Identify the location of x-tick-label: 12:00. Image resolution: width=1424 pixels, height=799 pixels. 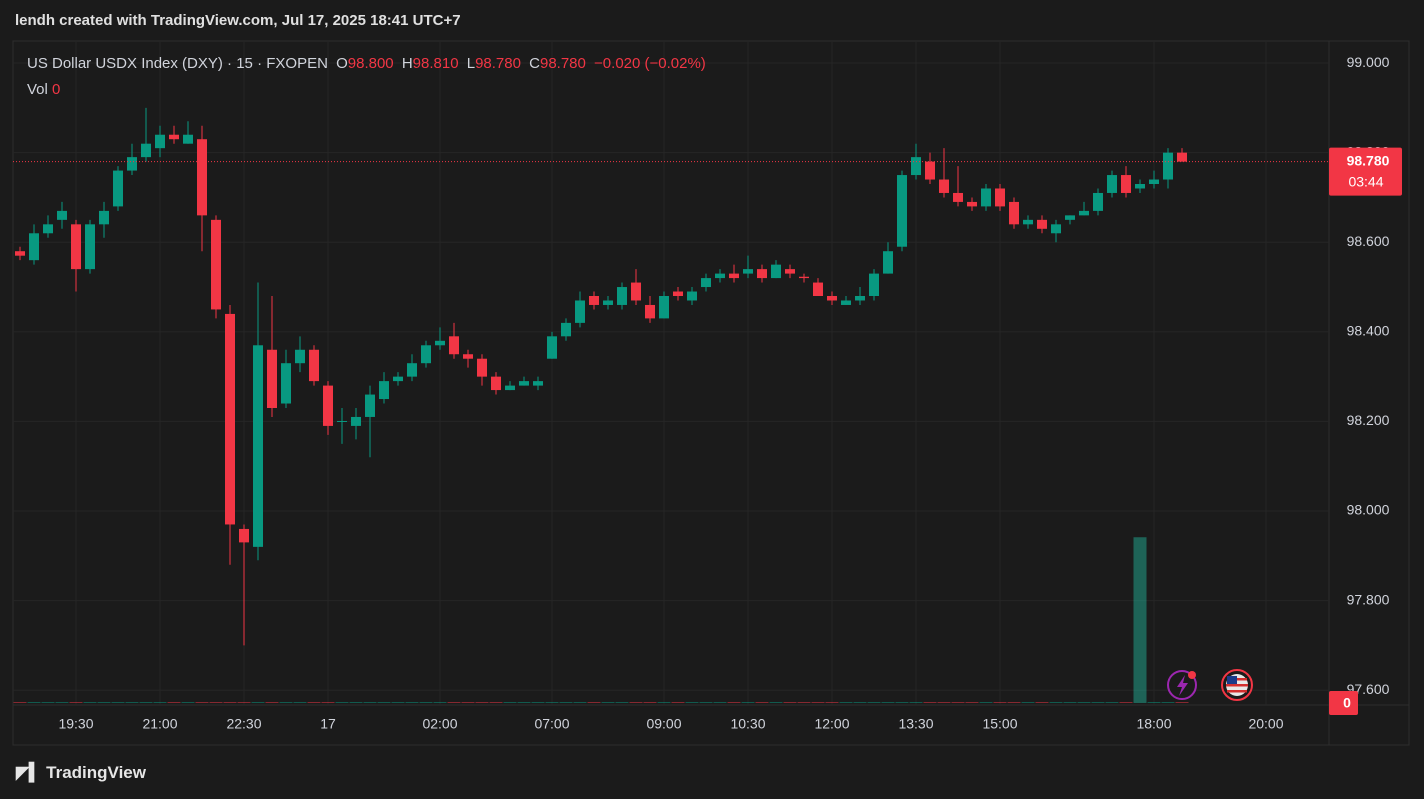
(831, 724).